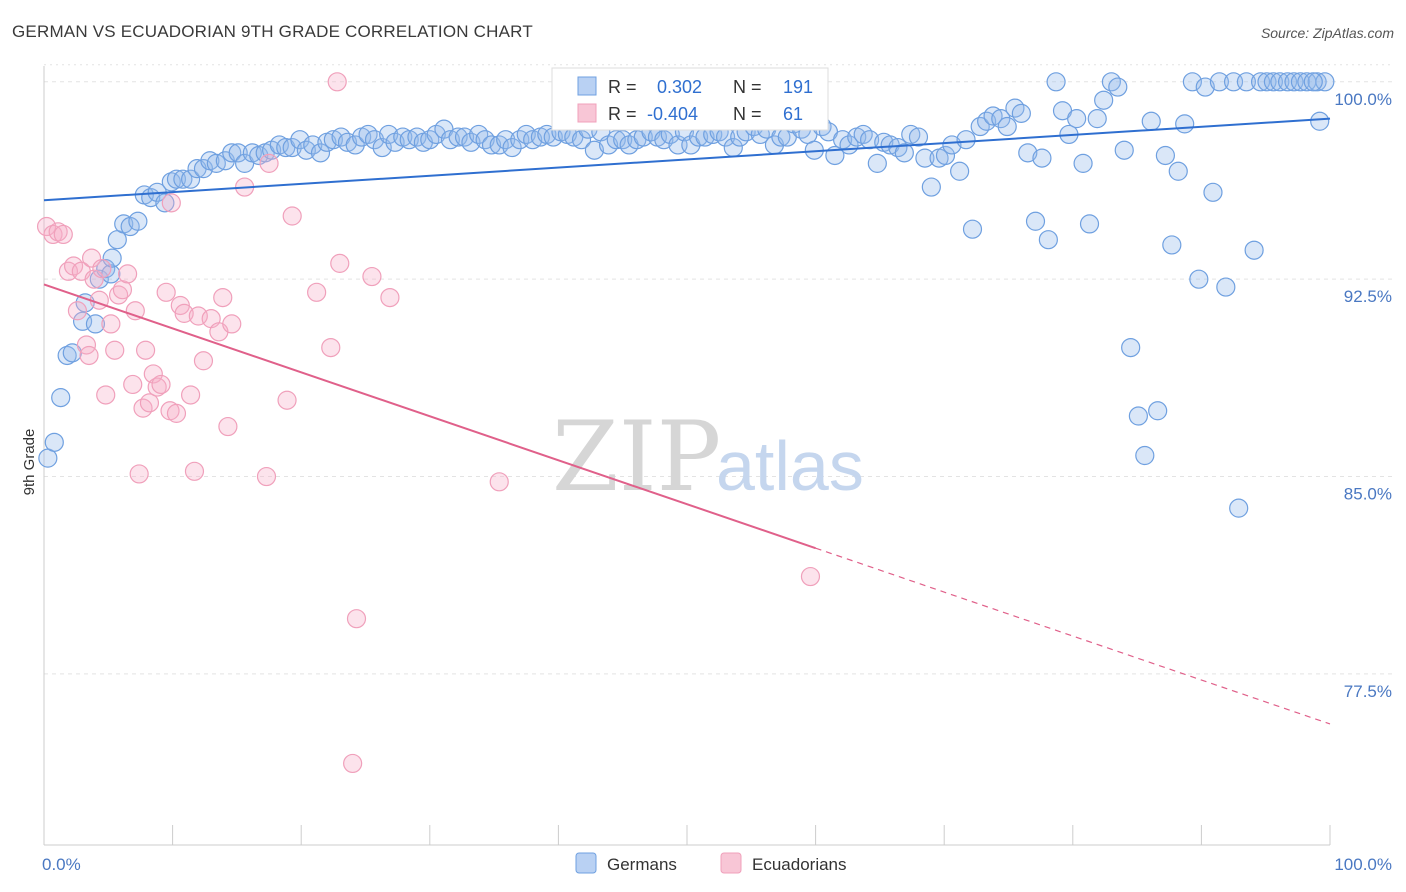 Image resolution: width=1406 pixels, height=892 pixels. What do you see at coordinates (793, 114) in the screenshot?
I see `stats-n-value-2: 61` at bounding box center [793, 114].